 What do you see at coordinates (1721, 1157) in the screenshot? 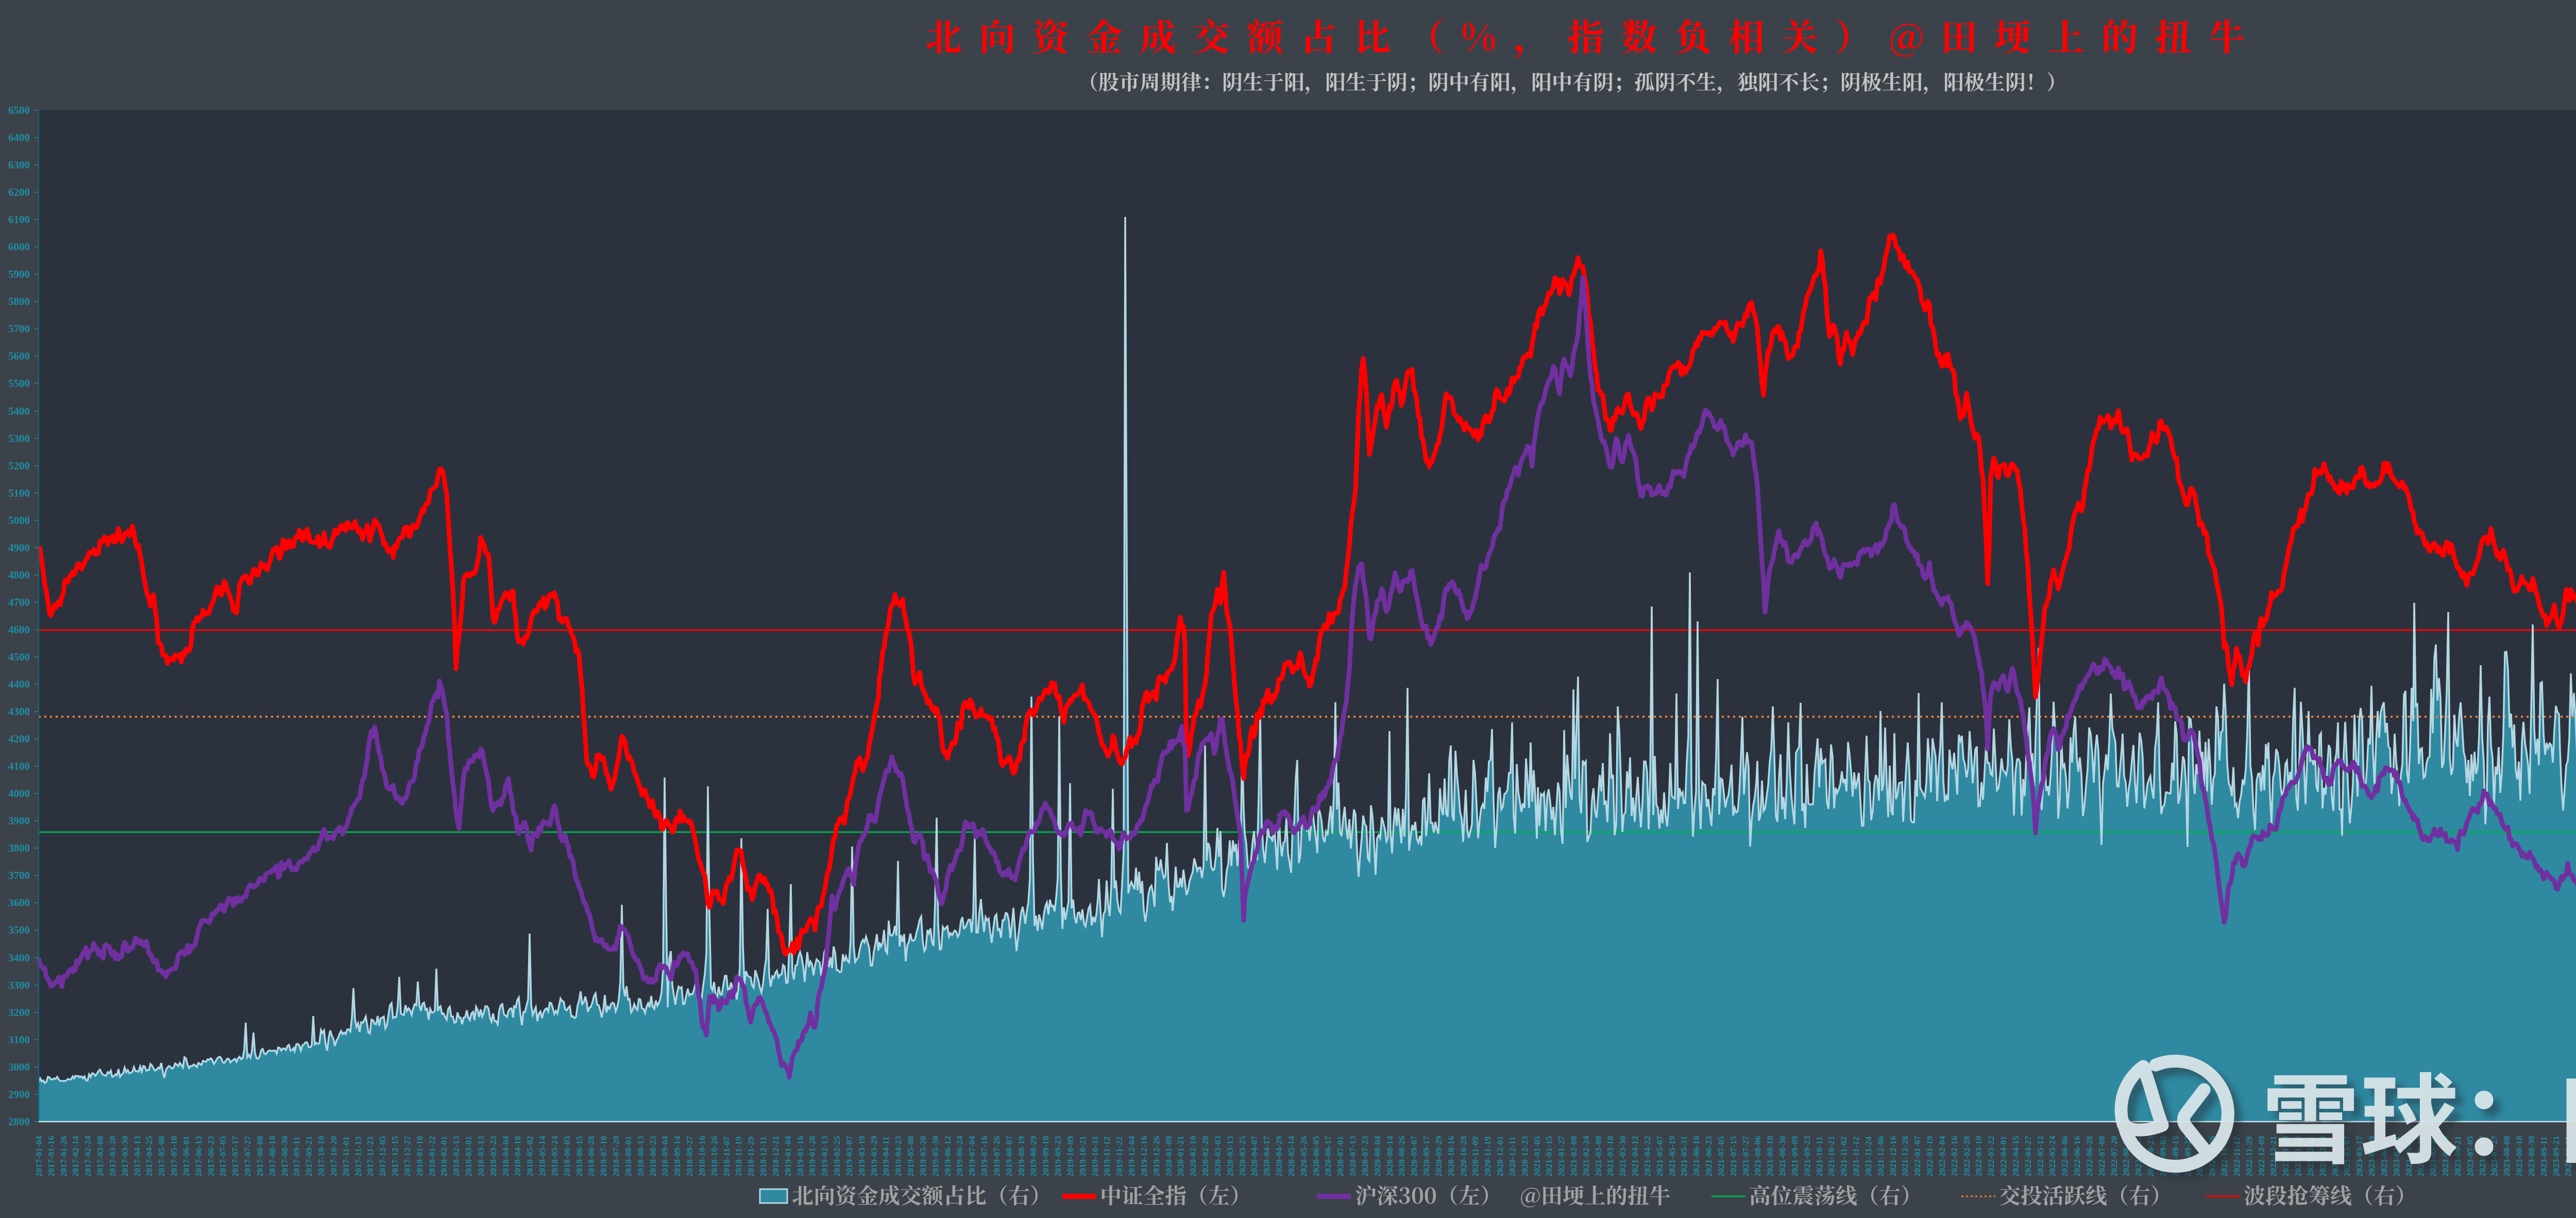
I see `svg-text: 2021-07-05` at bounding box center [1721, 1157].